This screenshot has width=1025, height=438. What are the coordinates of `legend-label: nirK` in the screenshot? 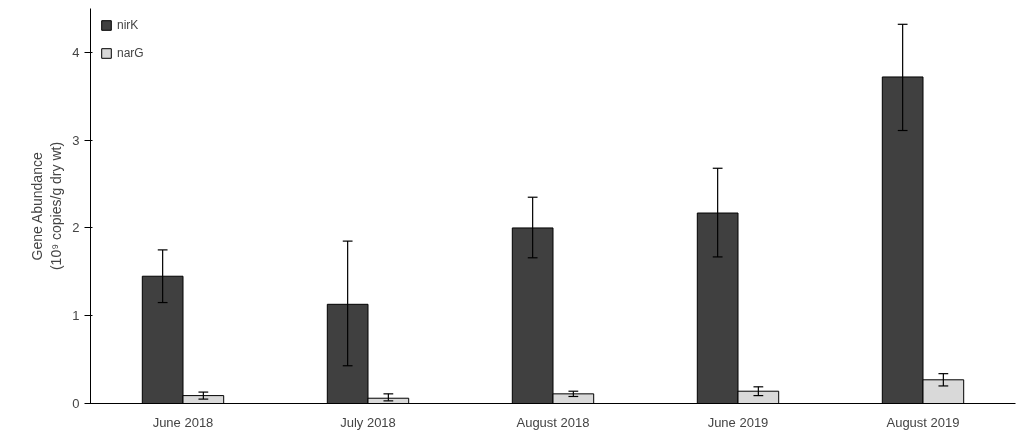 It's located at (128, 25).